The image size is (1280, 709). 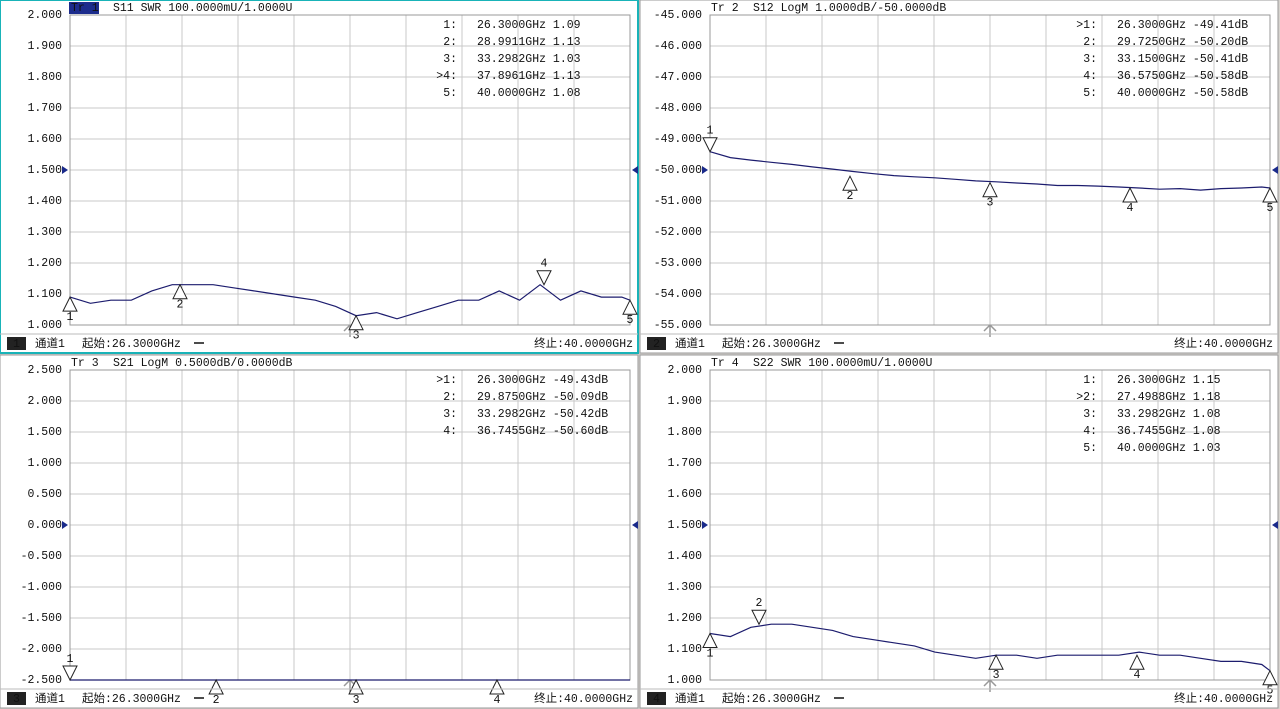 What do you see at coordinates (678, 232) in the screenshot?
I see `y-tick-label: -52.000` at bounding box center [678, 232].